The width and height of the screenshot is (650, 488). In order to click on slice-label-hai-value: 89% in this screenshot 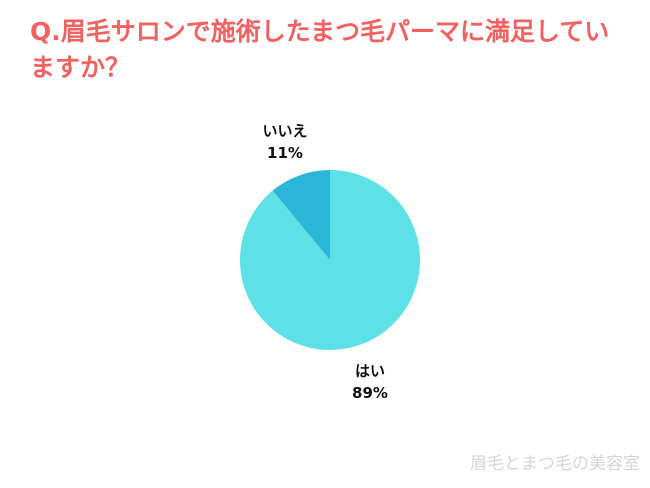, I will do `click(370, 393)`.